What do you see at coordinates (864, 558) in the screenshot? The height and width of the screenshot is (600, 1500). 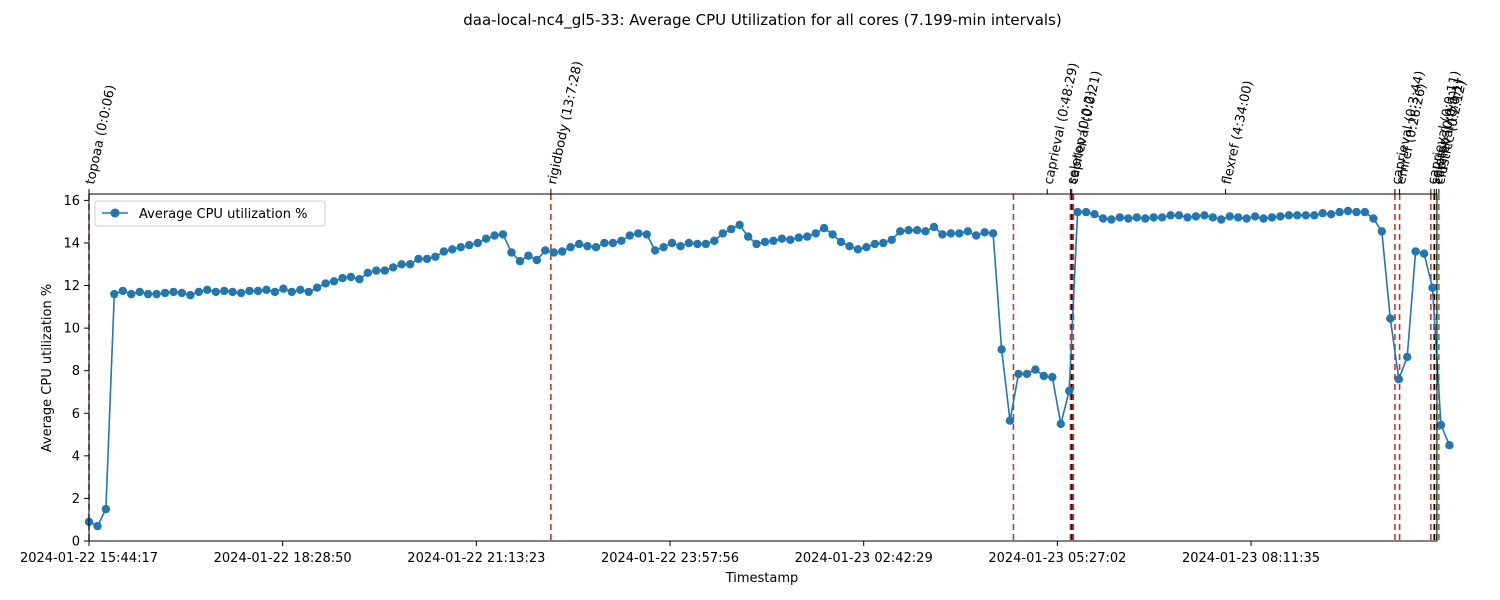 I see `x-tick-label: 2024-01-23 02:42:29` at bounding box center [864, 558].